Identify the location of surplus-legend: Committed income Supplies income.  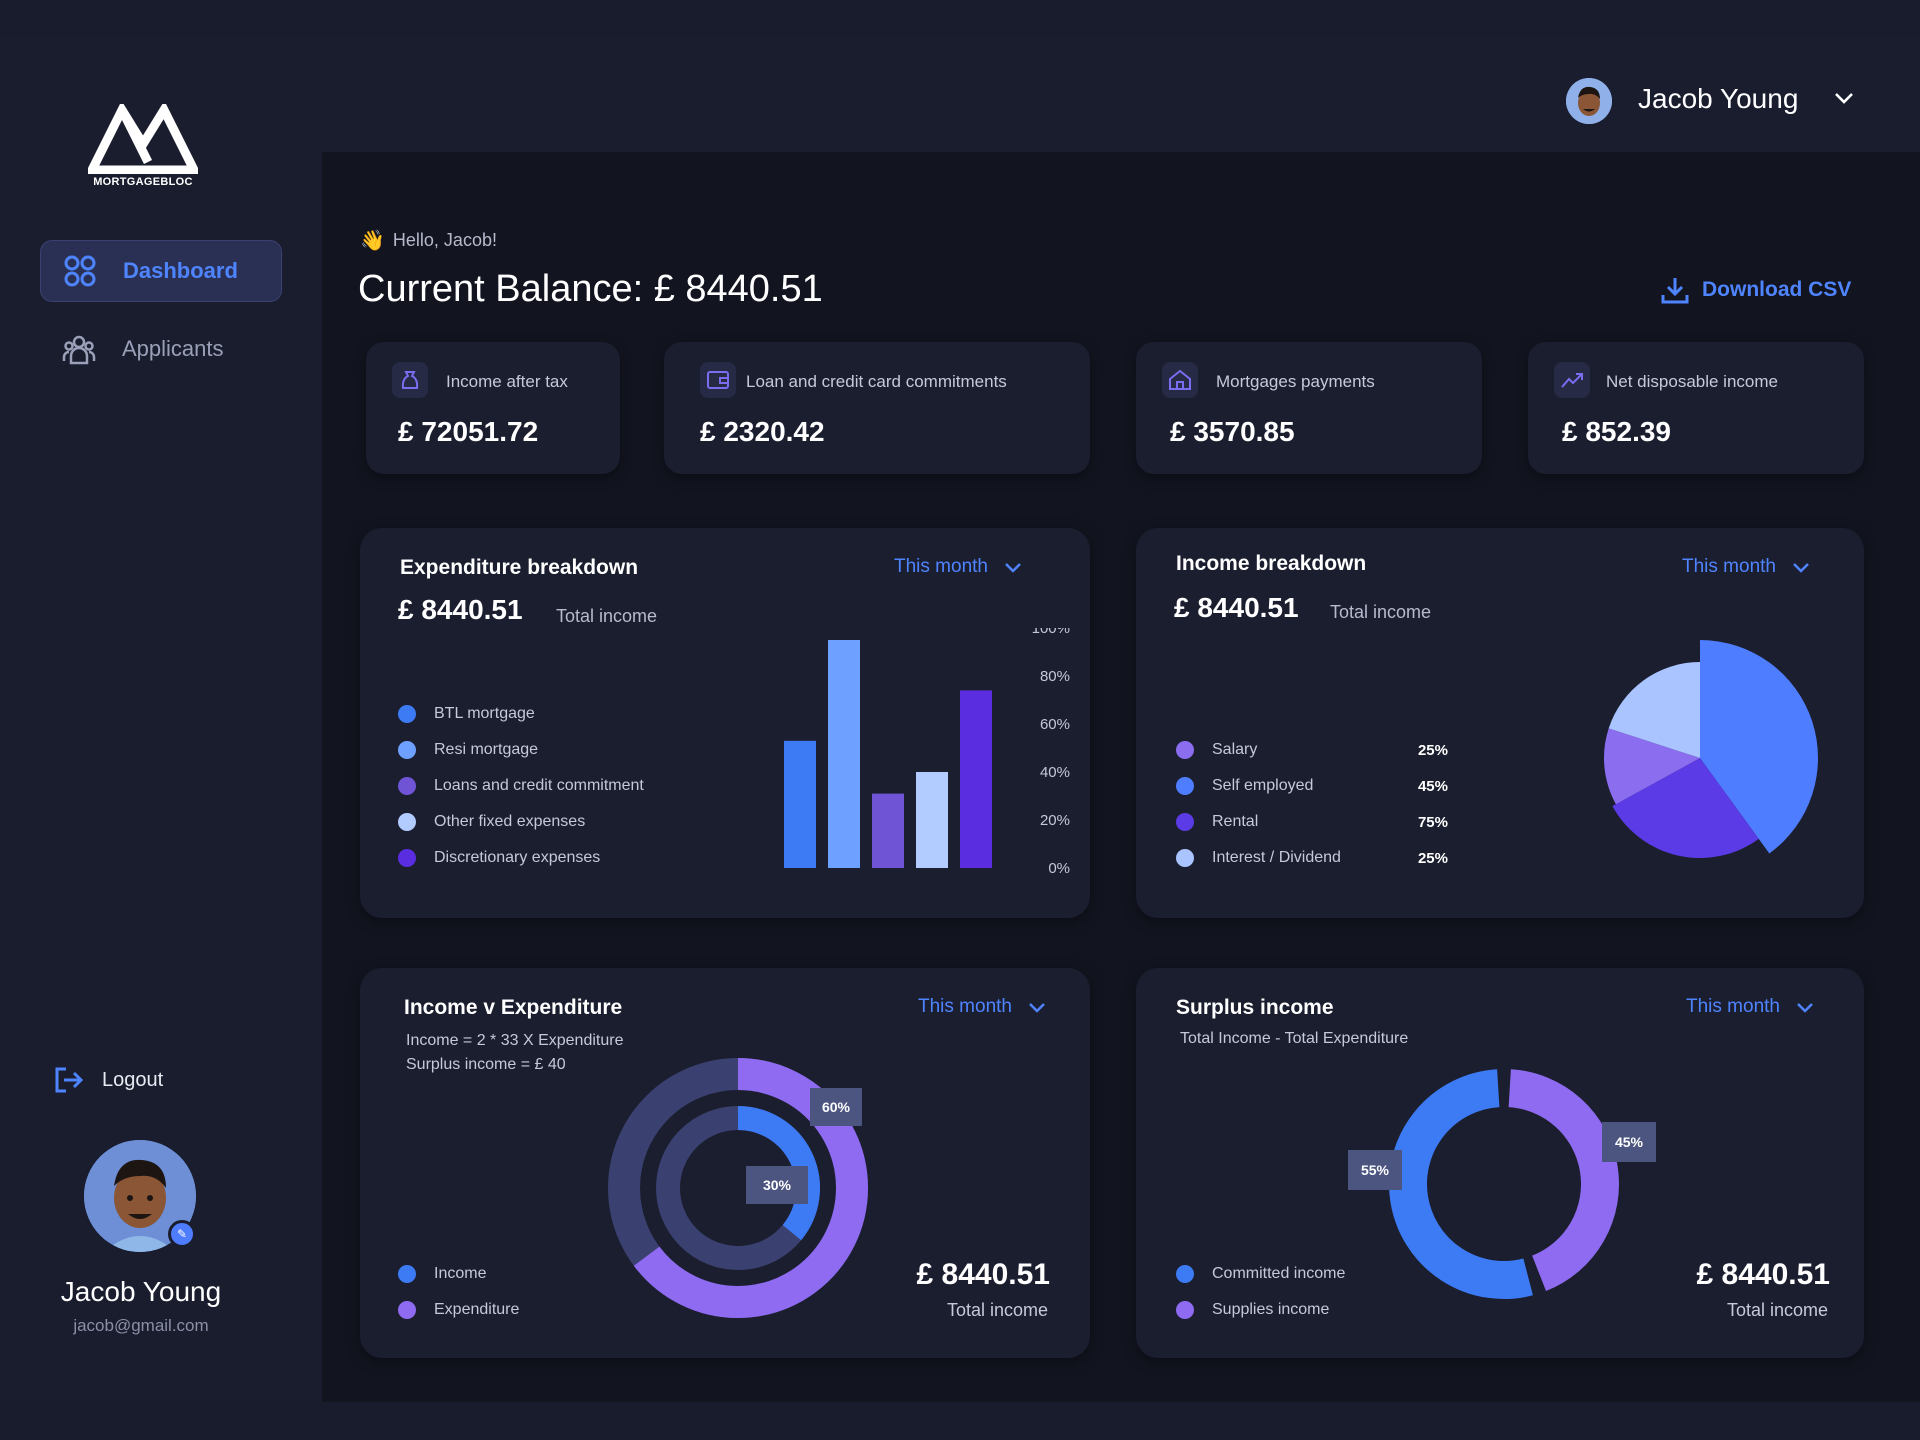
(1316, 1292).